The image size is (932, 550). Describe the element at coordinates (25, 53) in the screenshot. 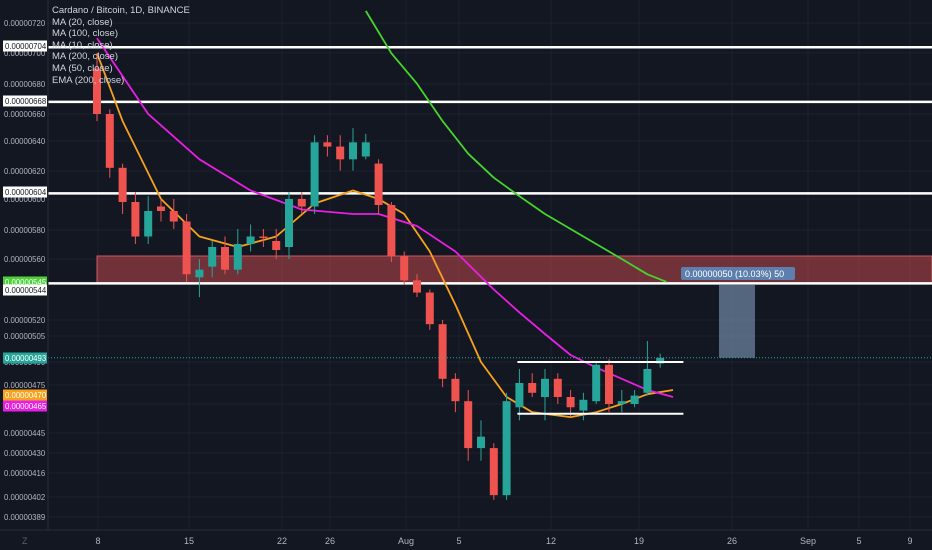

I see `price-tick-label: 0.00000700` at that location.